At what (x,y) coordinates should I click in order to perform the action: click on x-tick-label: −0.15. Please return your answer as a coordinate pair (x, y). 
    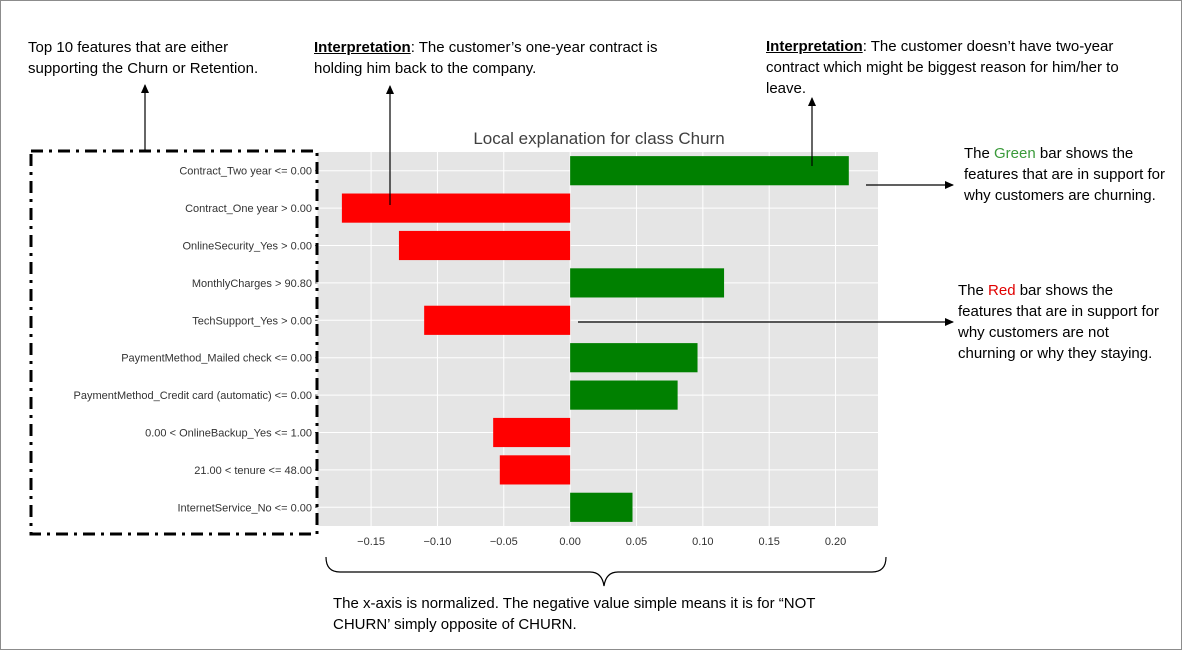
    Looking at the image, I should click on (371, 542).